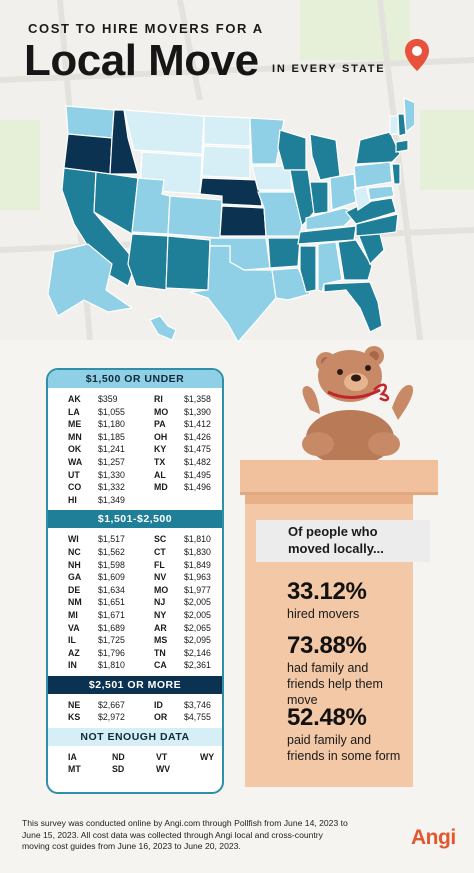 The height and width of the screenshot is (873, 474). What do you see at coordinates (396, 174) in the screenshot?
I see `map-state-nj` at bounding box center [396, 174].